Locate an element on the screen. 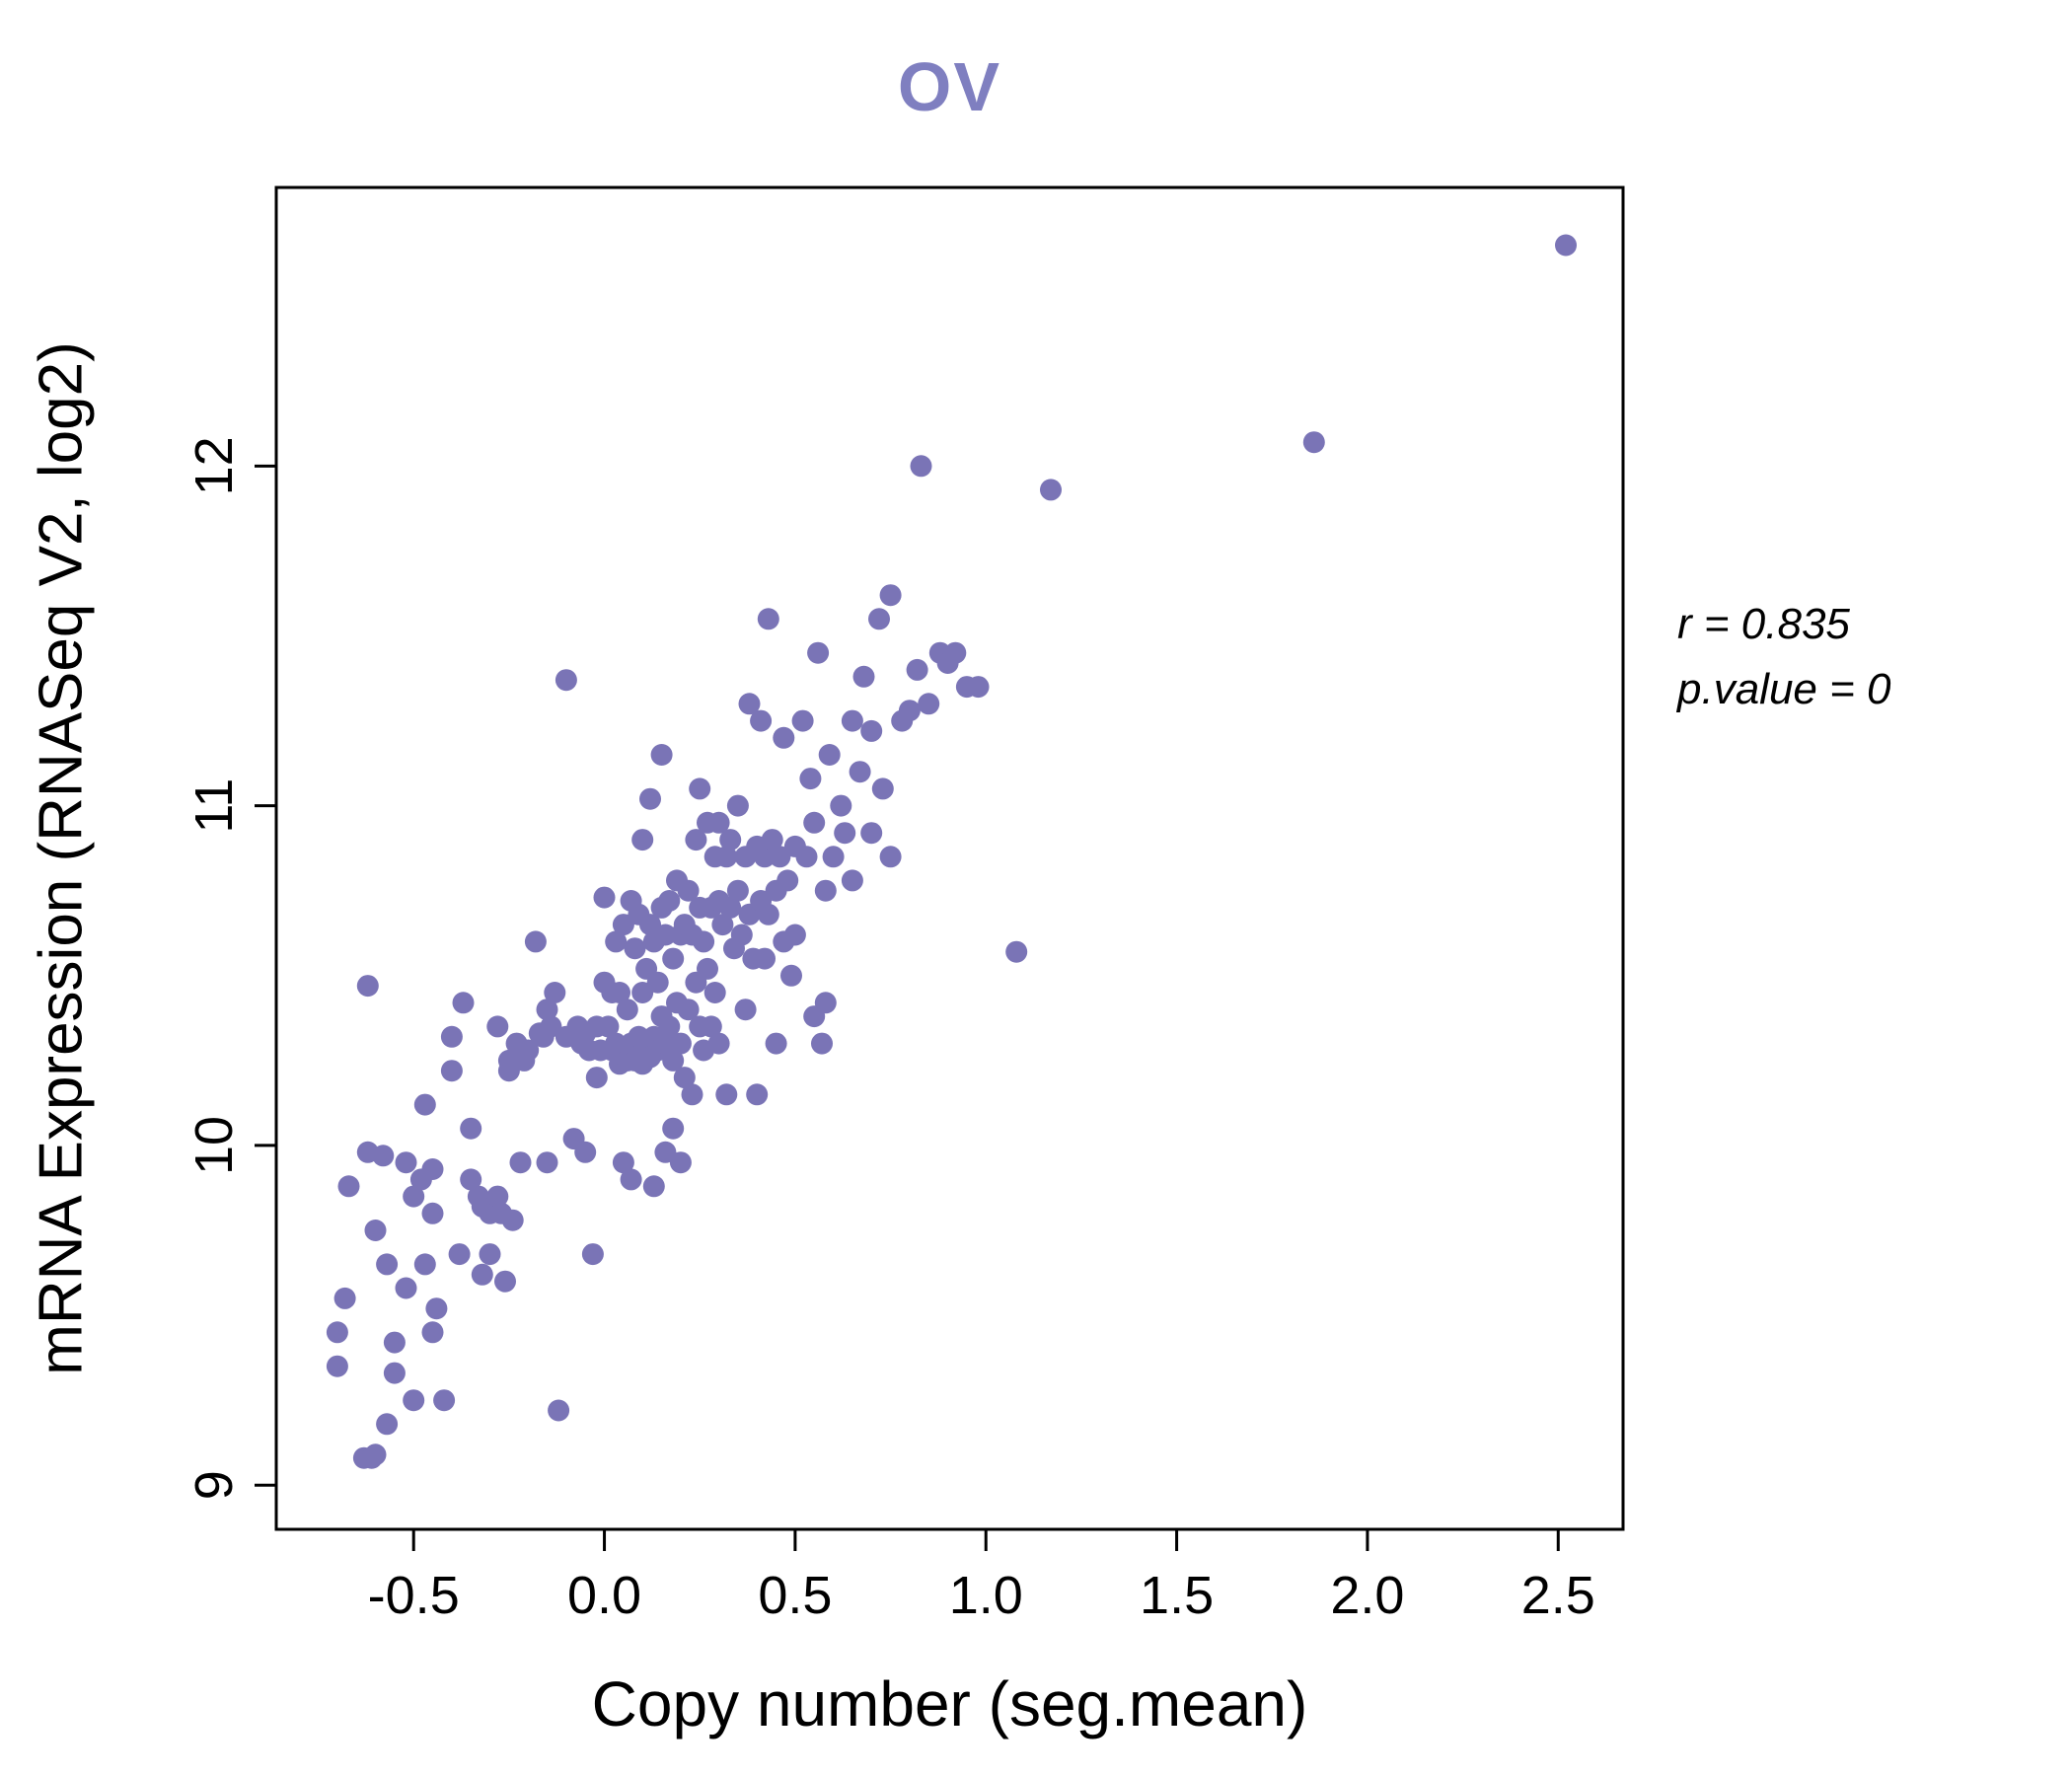 This screenshot has height=1776, width=2072. y-axis-tick-label: 10 is located at coordinates (215, 1145).